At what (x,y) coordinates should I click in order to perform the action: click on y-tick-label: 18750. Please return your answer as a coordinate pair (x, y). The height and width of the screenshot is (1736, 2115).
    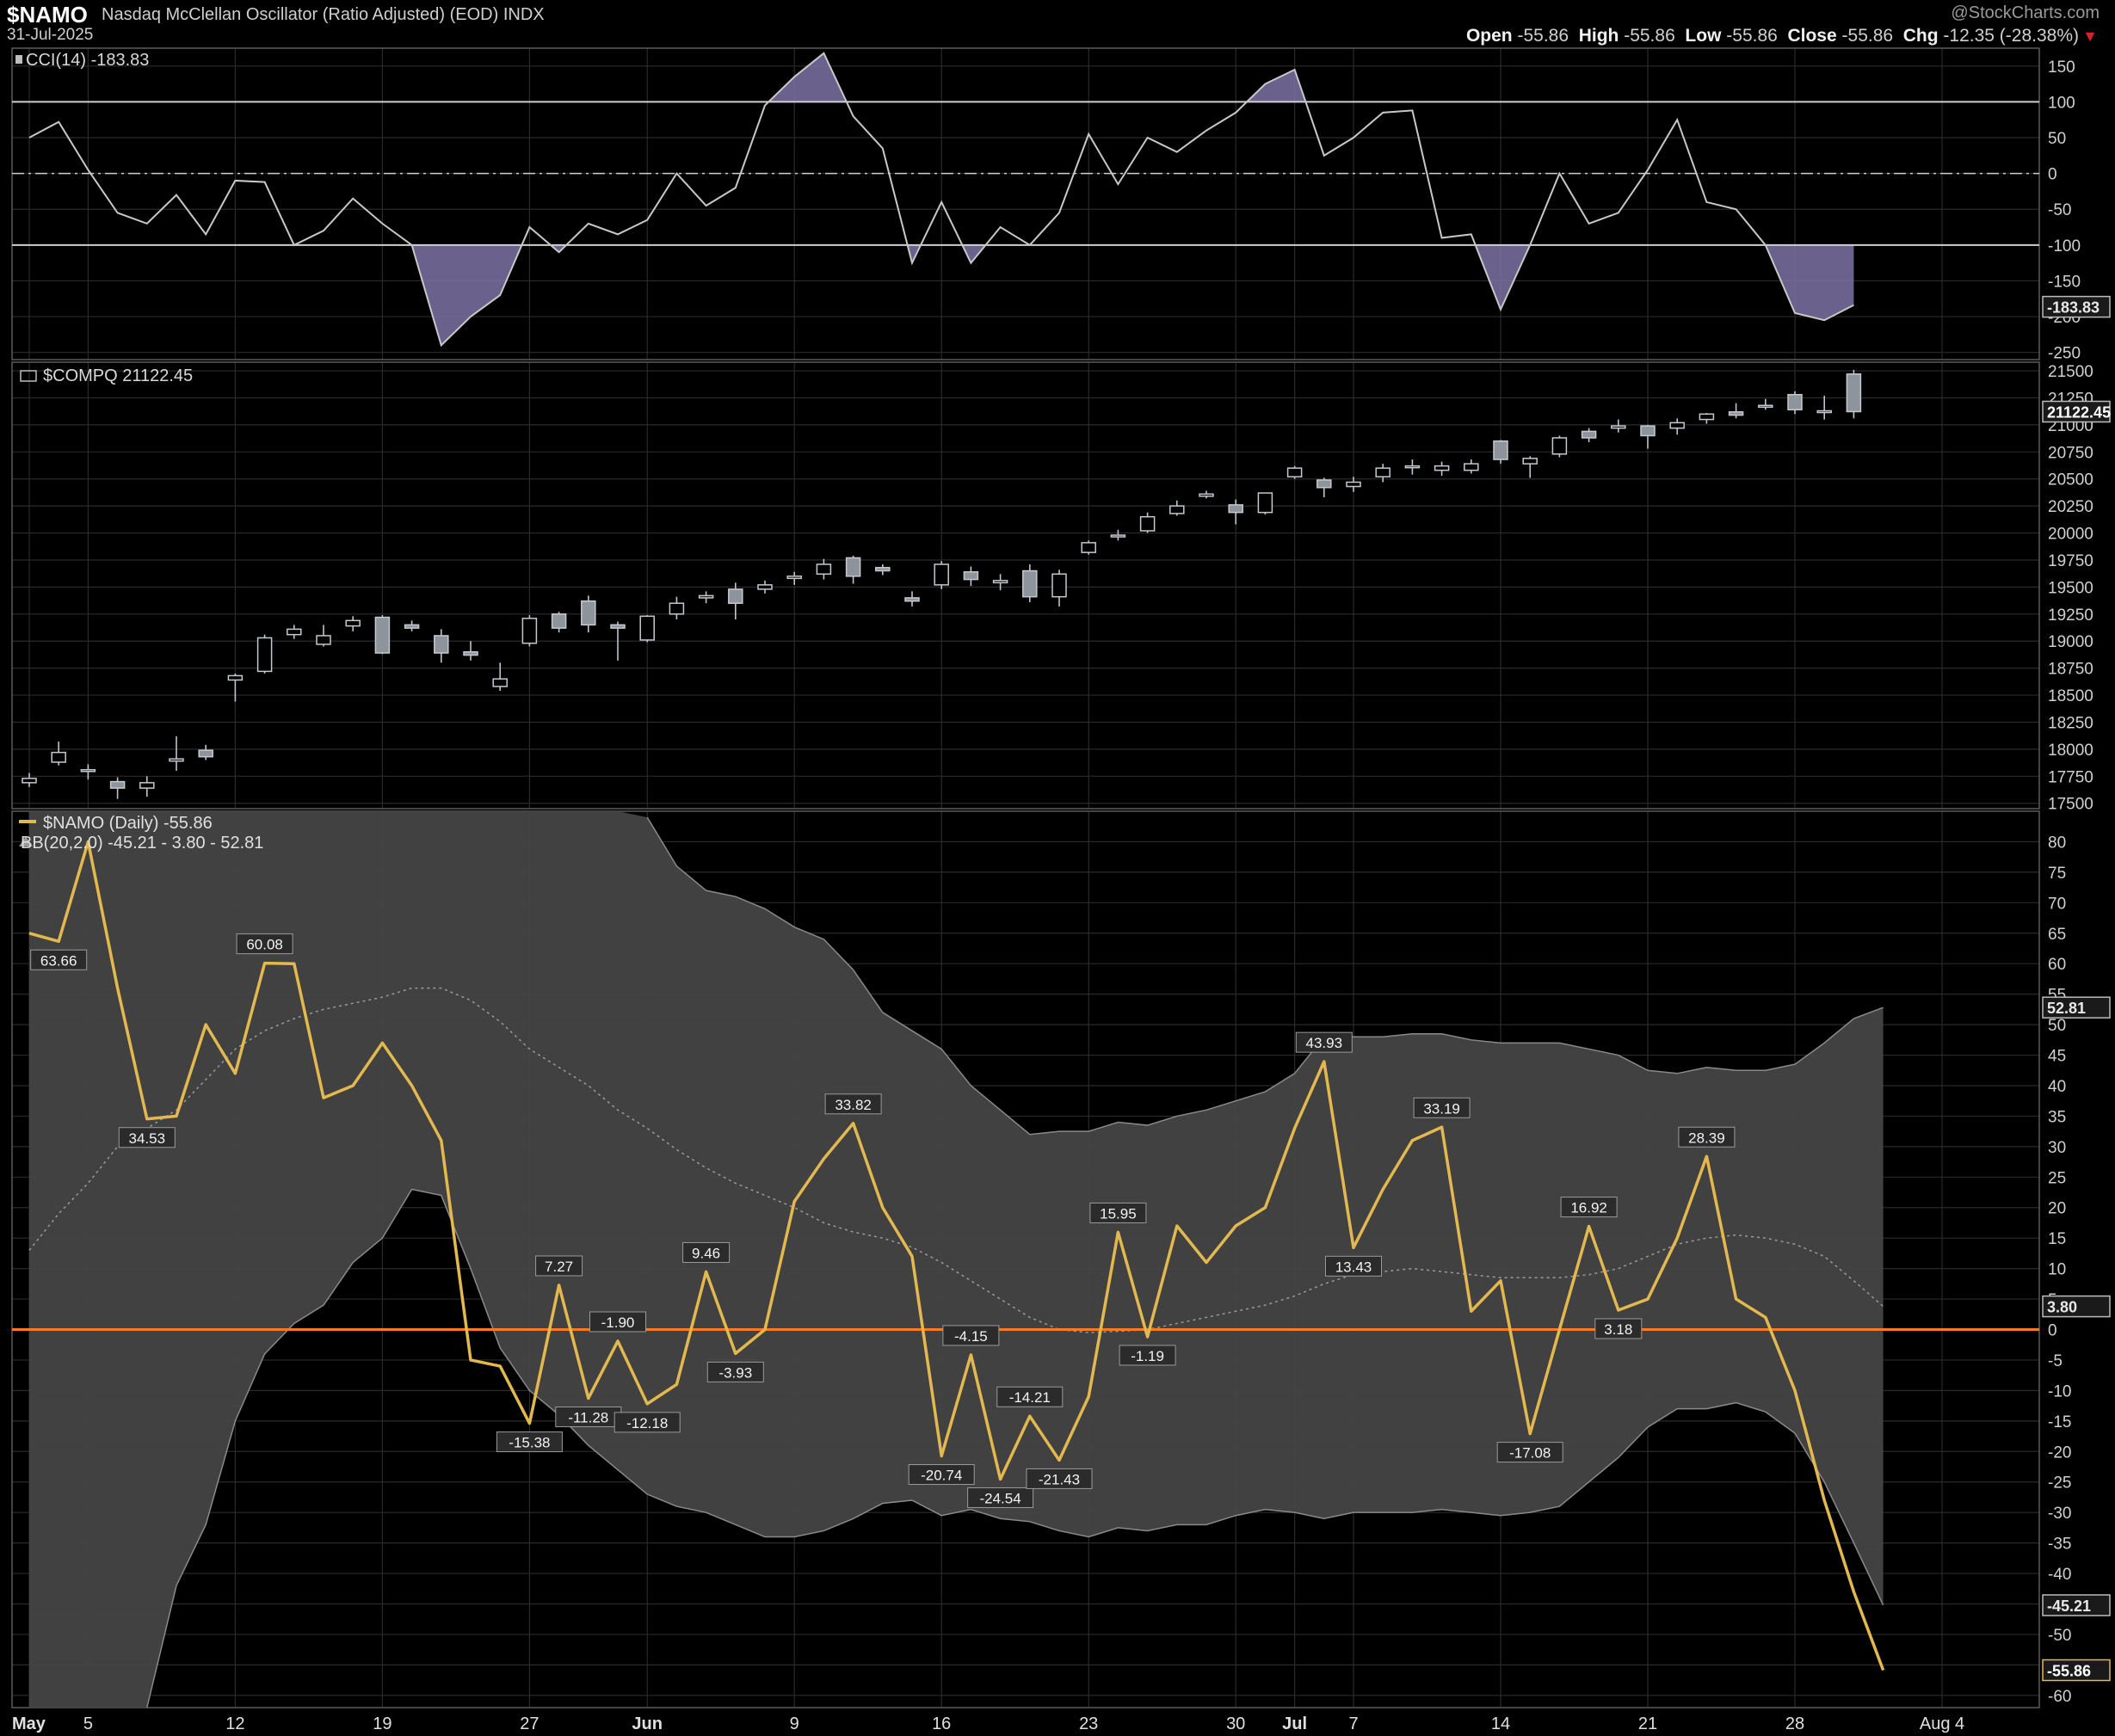
    Looking at the image, I should click on (2070, 670).